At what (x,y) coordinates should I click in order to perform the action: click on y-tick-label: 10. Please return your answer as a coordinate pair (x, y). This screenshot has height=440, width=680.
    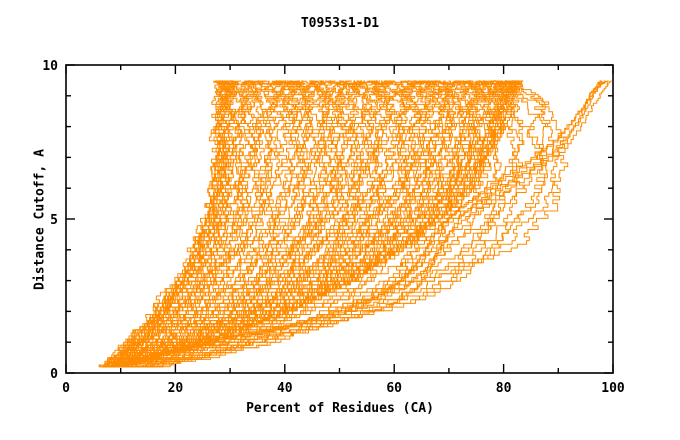
    Looking at the image, I should click on (50, 66).